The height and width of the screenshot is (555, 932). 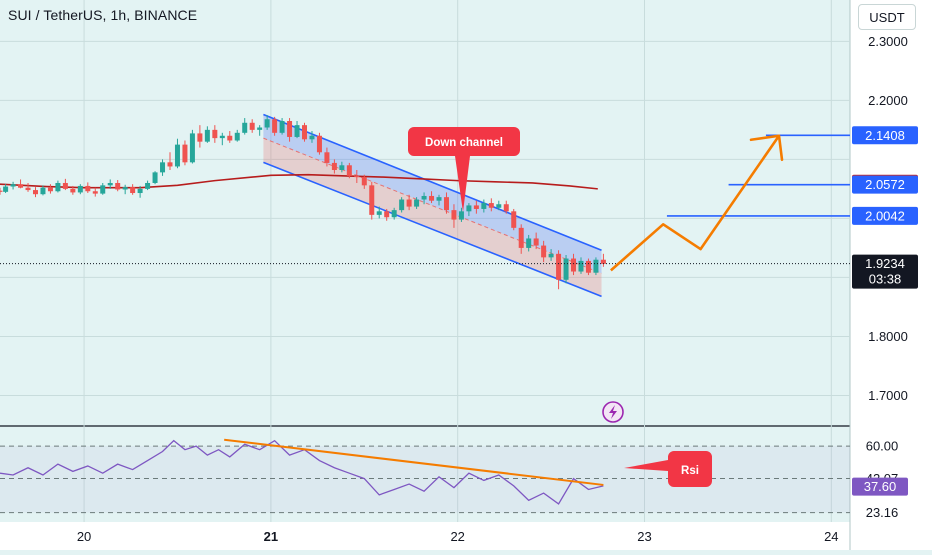 What do you see at coordinates (299, 181) in the screenshot?
I see `moving-average-line` at bounding box center [299, 181].